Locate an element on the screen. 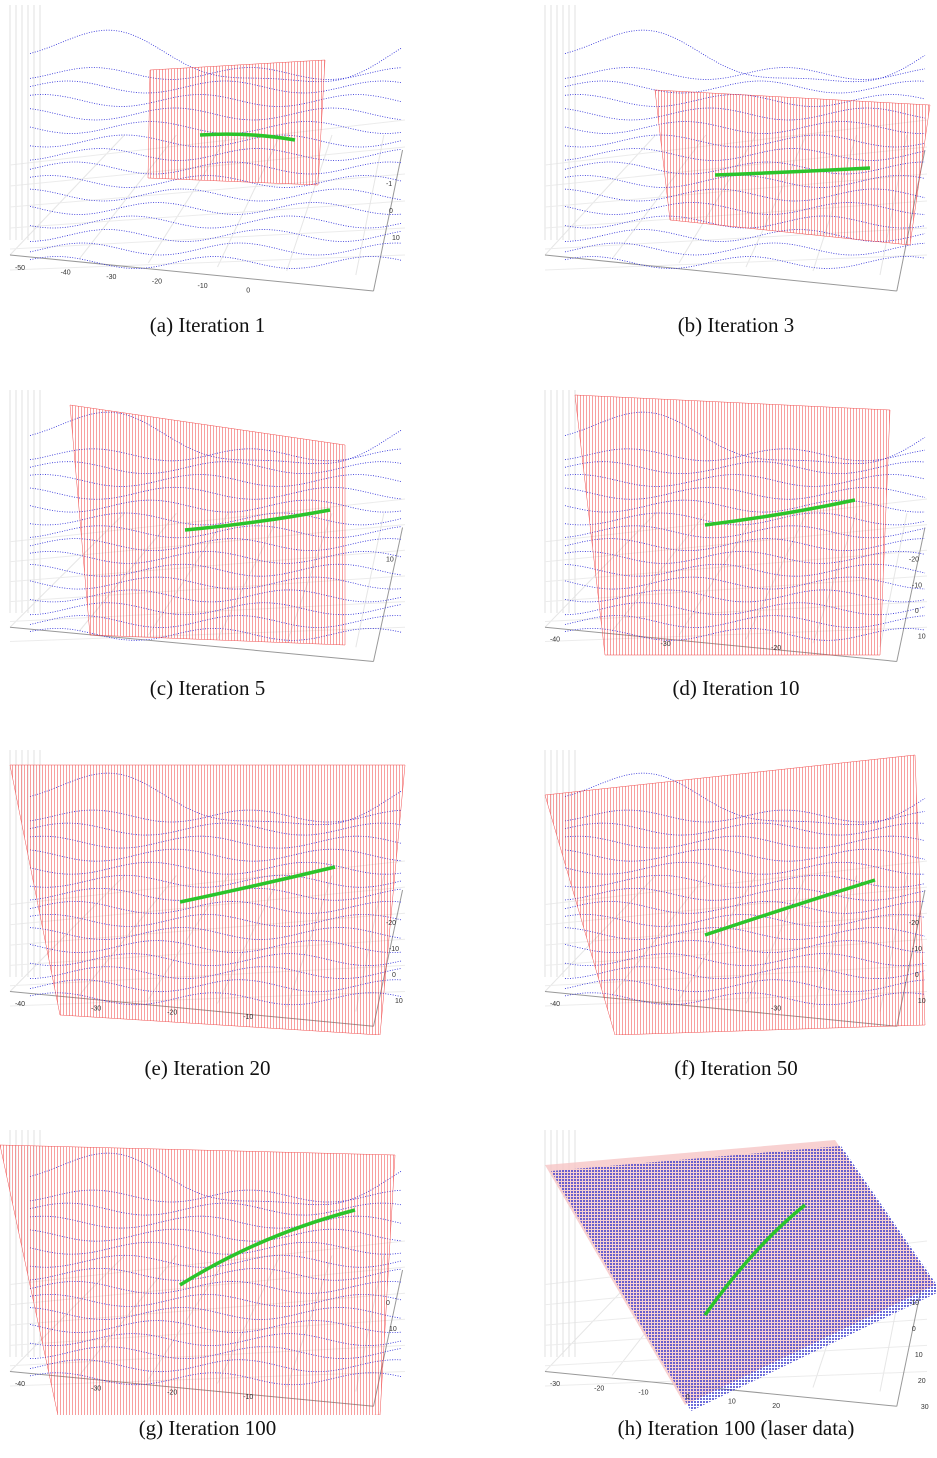 Image resolution: width=937 pixels, height=1458 pixels. subfigure: -50 -40 -30 -20 -10 0 -1 0 10 (a) Iteration 1 is located at coordinates (207, 177).